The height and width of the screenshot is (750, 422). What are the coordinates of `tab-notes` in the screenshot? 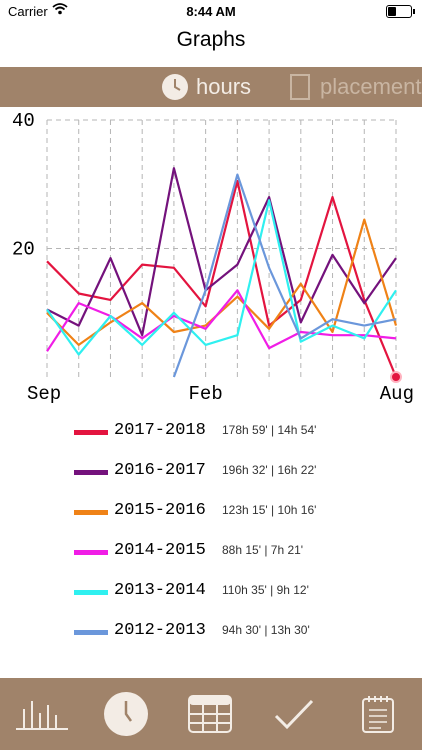 It's located at (378, 714).